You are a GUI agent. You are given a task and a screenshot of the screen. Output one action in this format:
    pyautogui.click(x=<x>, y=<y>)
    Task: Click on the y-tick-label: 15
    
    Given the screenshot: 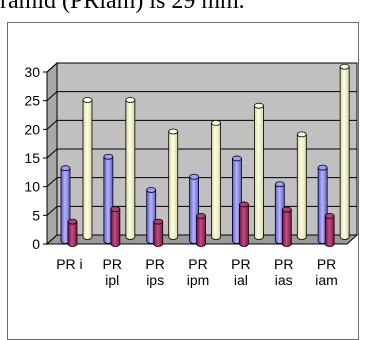 What is the action you would take?
    pyautogui.click(x=32, y=158)
    